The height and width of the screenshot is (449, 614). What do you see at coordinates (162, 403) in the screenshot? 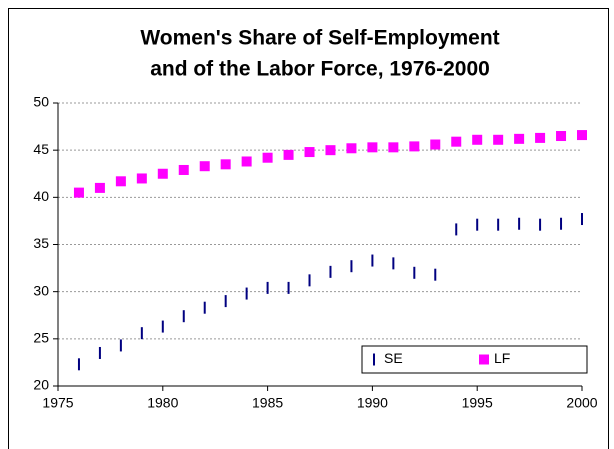
I see `x-tick-label: 1980` at bounding box center [162, 403].